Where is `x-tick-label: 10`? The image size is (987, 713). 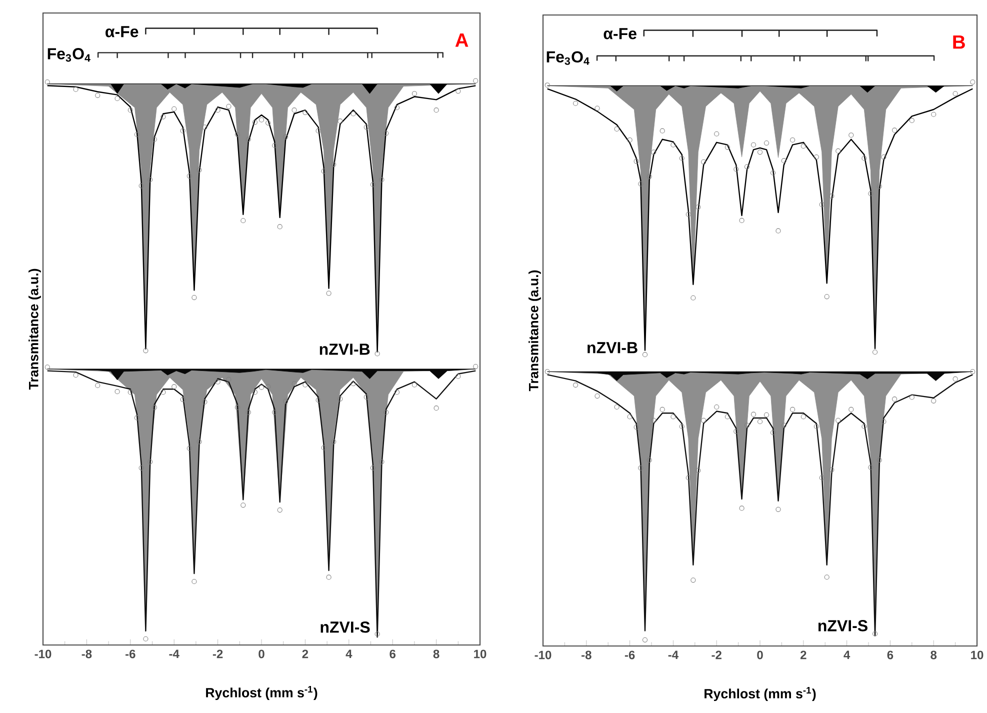
x-tick-label: 10 is located at coordinates (480, 654).